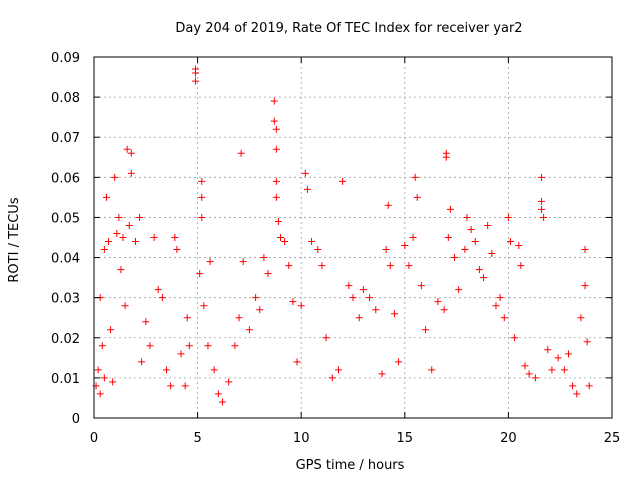 The image size is (640, 480). I want to click on x-tick-label: 0, so click(94, 438).